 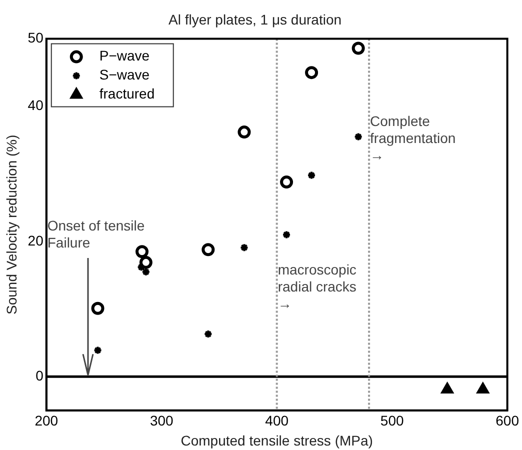 I want to click on legend-label: fractured, so click(x=127, y=94).